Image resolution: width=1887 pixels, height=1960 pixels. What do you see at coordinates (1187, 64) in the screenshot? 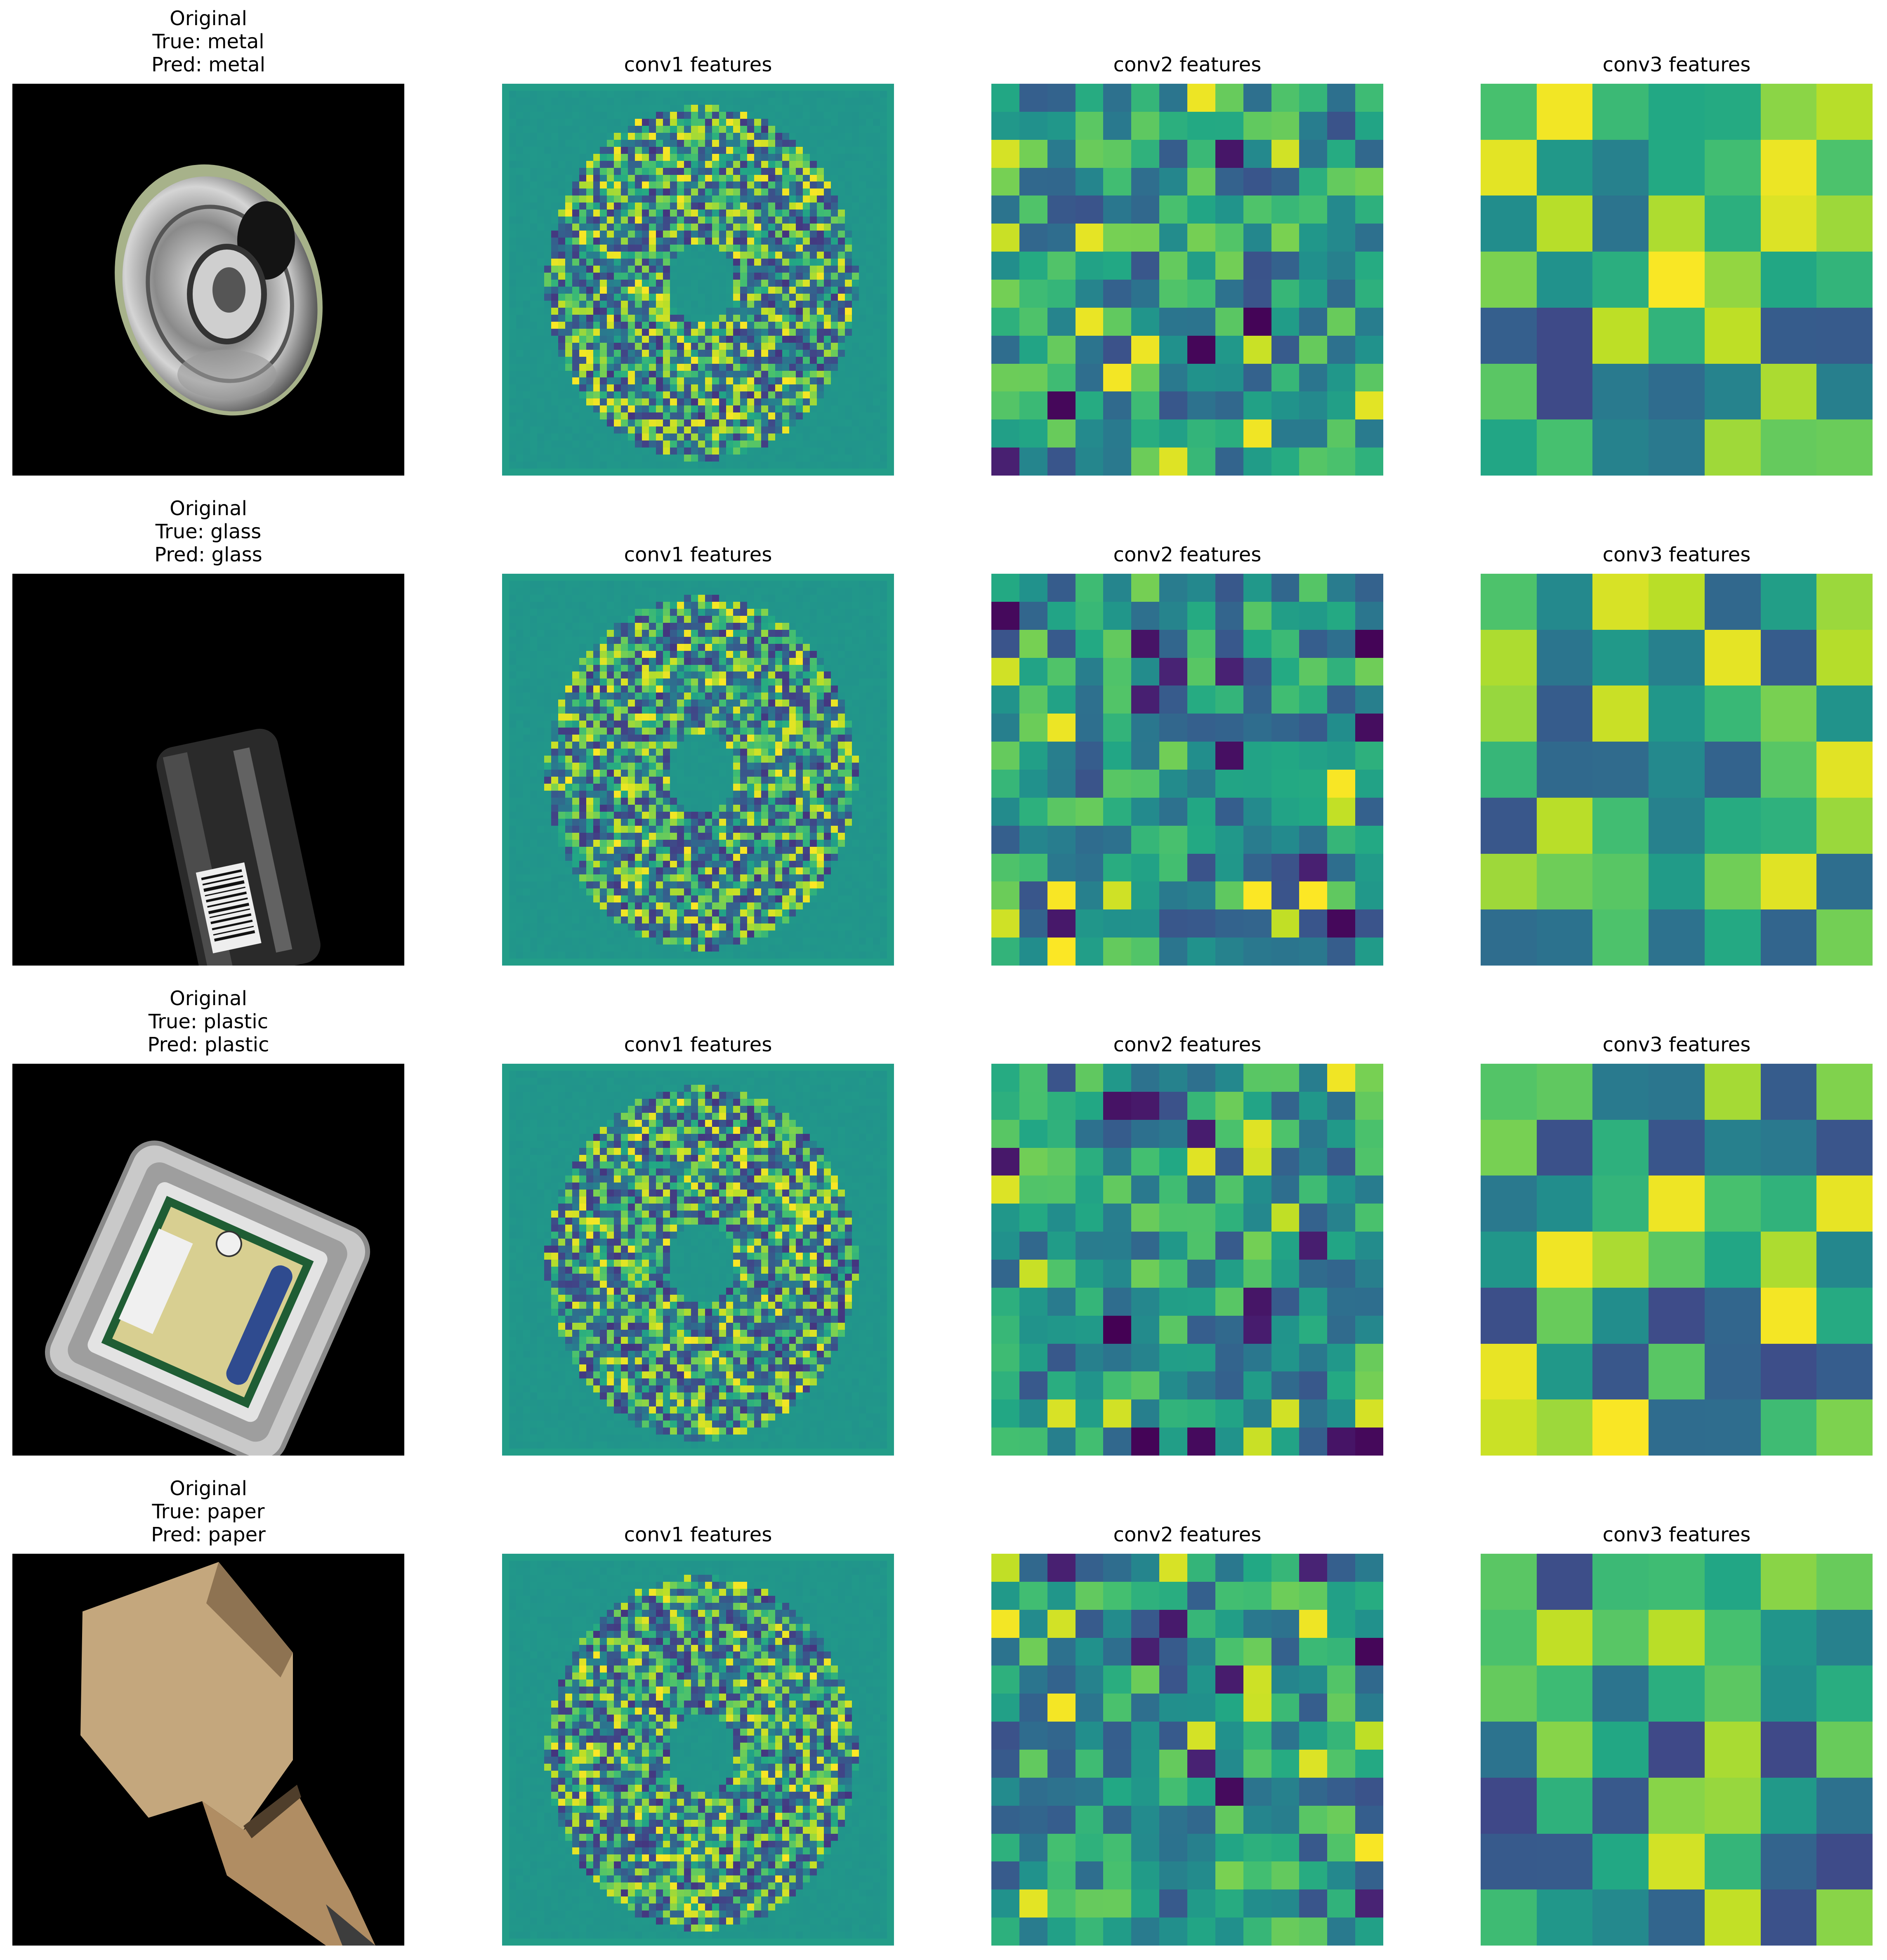
I see `conv2-title-1: conv2 features` at bounding box center [1187, 64].